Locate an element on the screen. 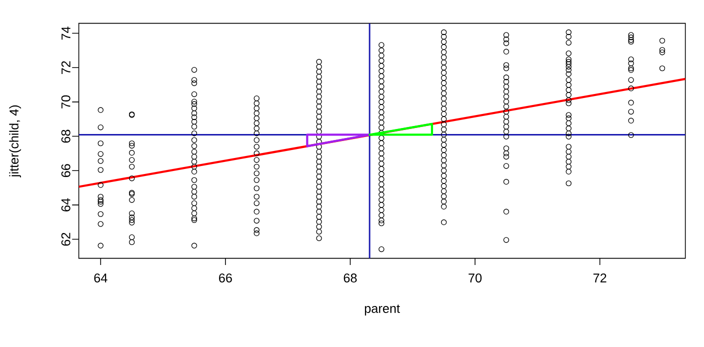 Image resolution: width=704 pixels, height=347 pixels. y-tick-label: 72 is located at coordinates (65, 67).